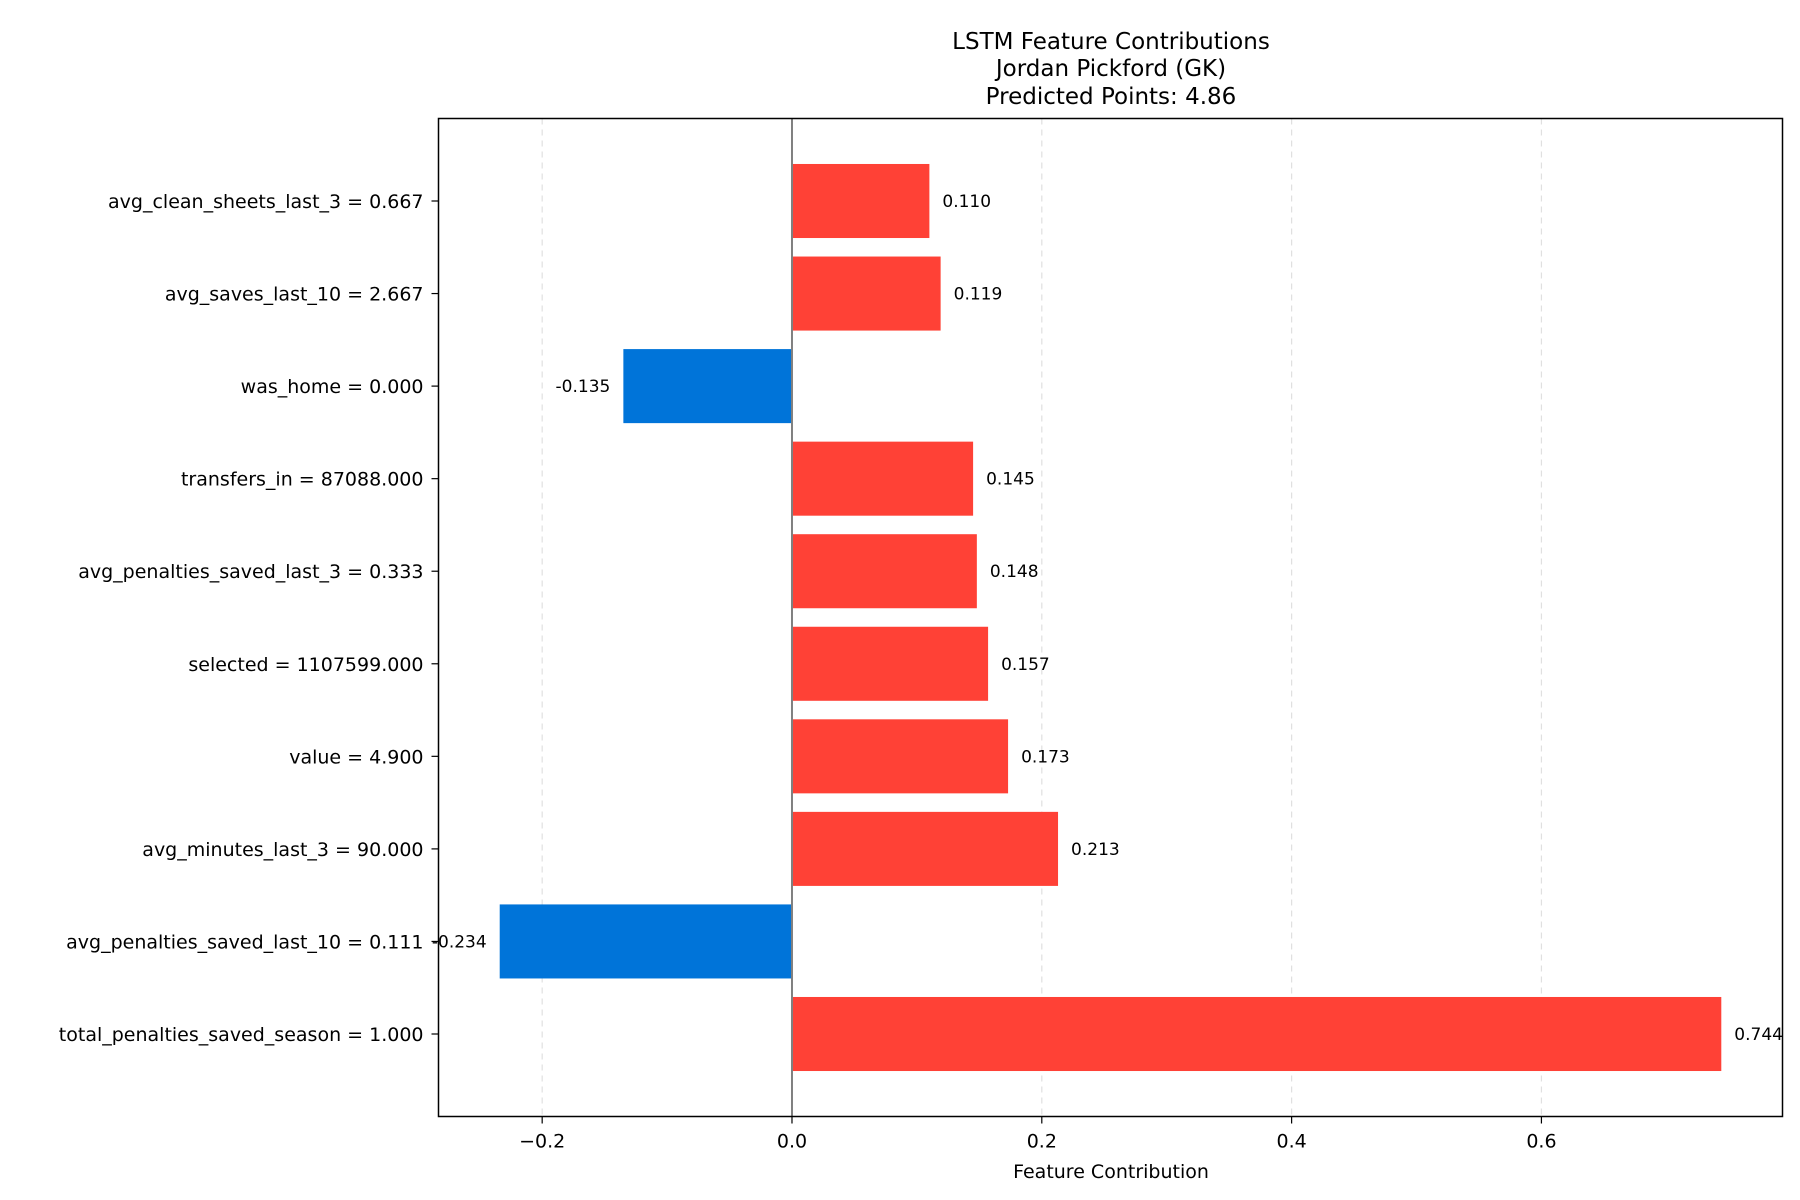 The height and width of the screenshot is (1200, 1800). Describe the element at coordinates (459, 942) in the screenshot. I see `value-label: -0.234` at that location.